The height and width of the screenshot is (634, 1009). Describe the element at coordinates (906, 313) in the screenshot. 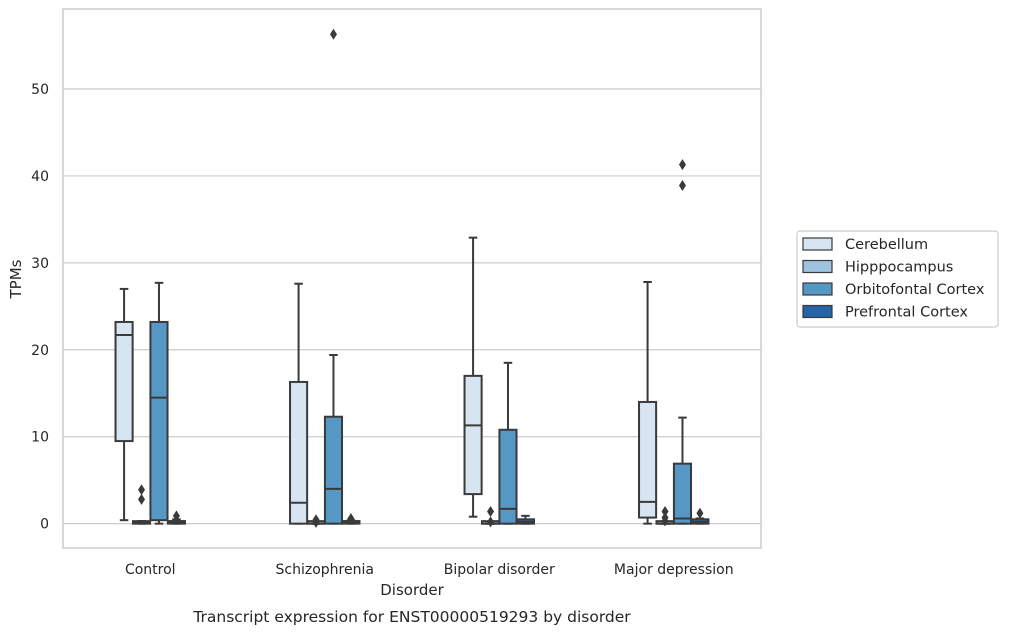

I see `legend-entry: Prefrontal Cortex` at that location.